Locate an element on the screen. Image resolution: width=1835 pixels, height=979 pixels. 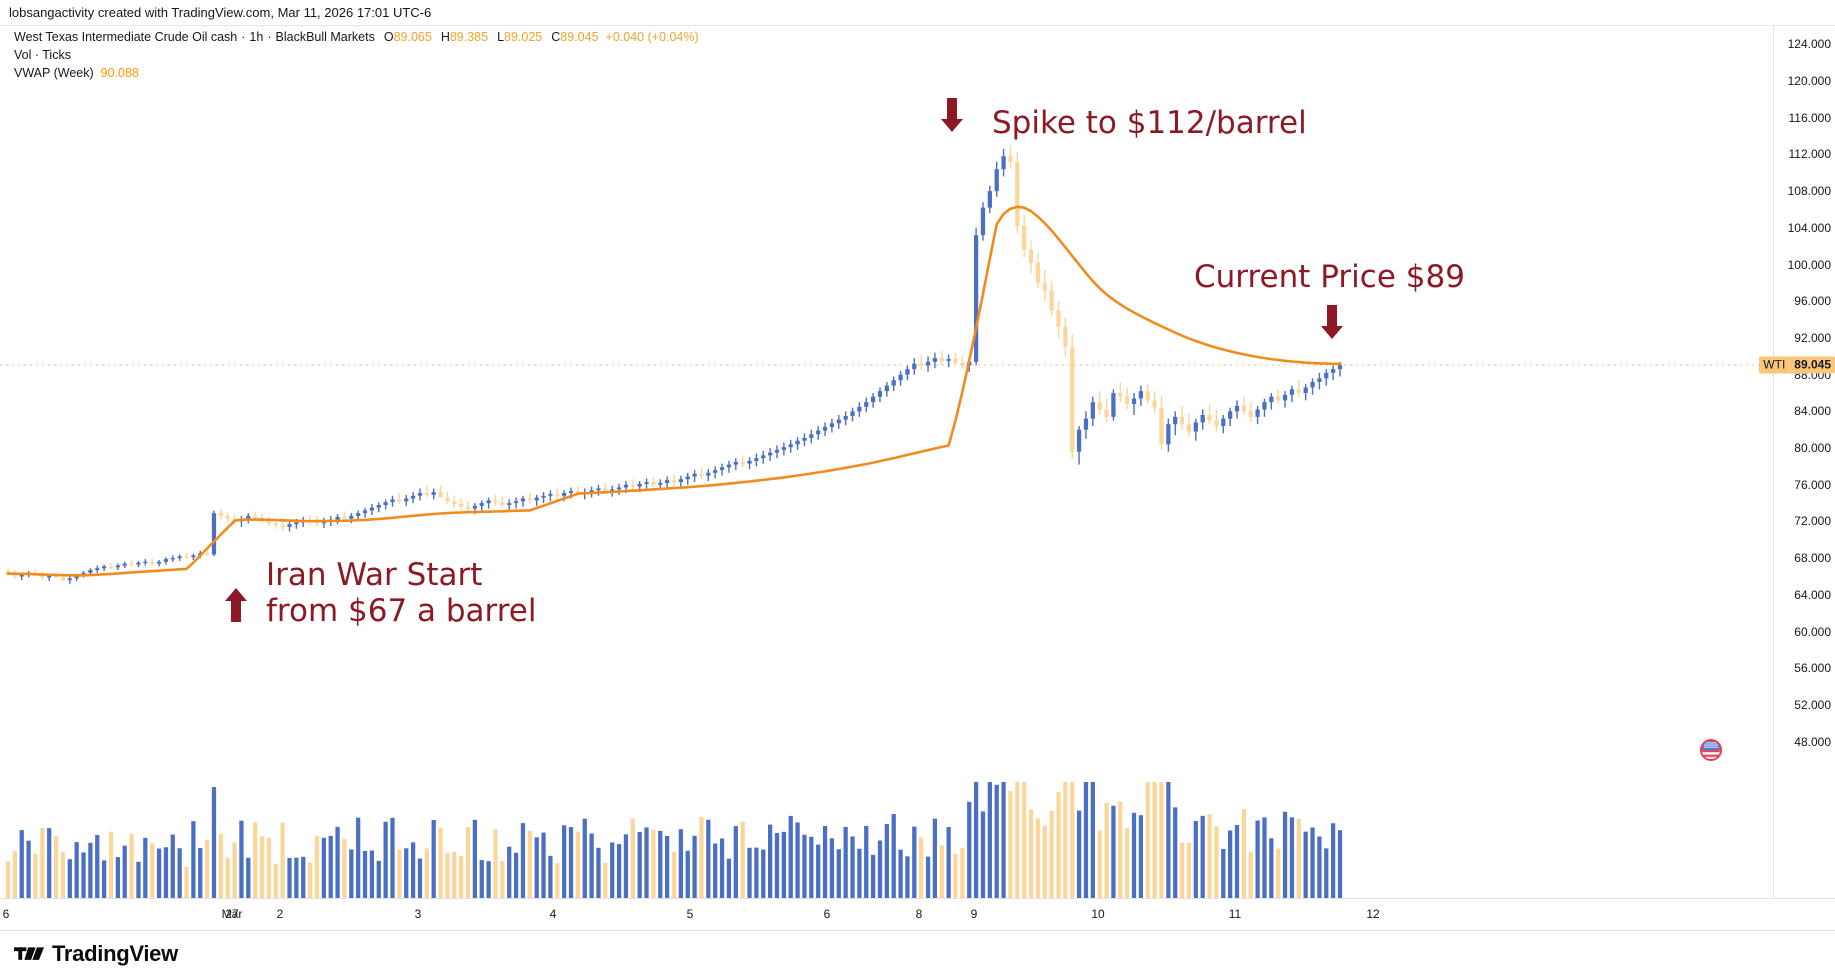
spike-down-arrow-icon is located at coordinates (952, 117).